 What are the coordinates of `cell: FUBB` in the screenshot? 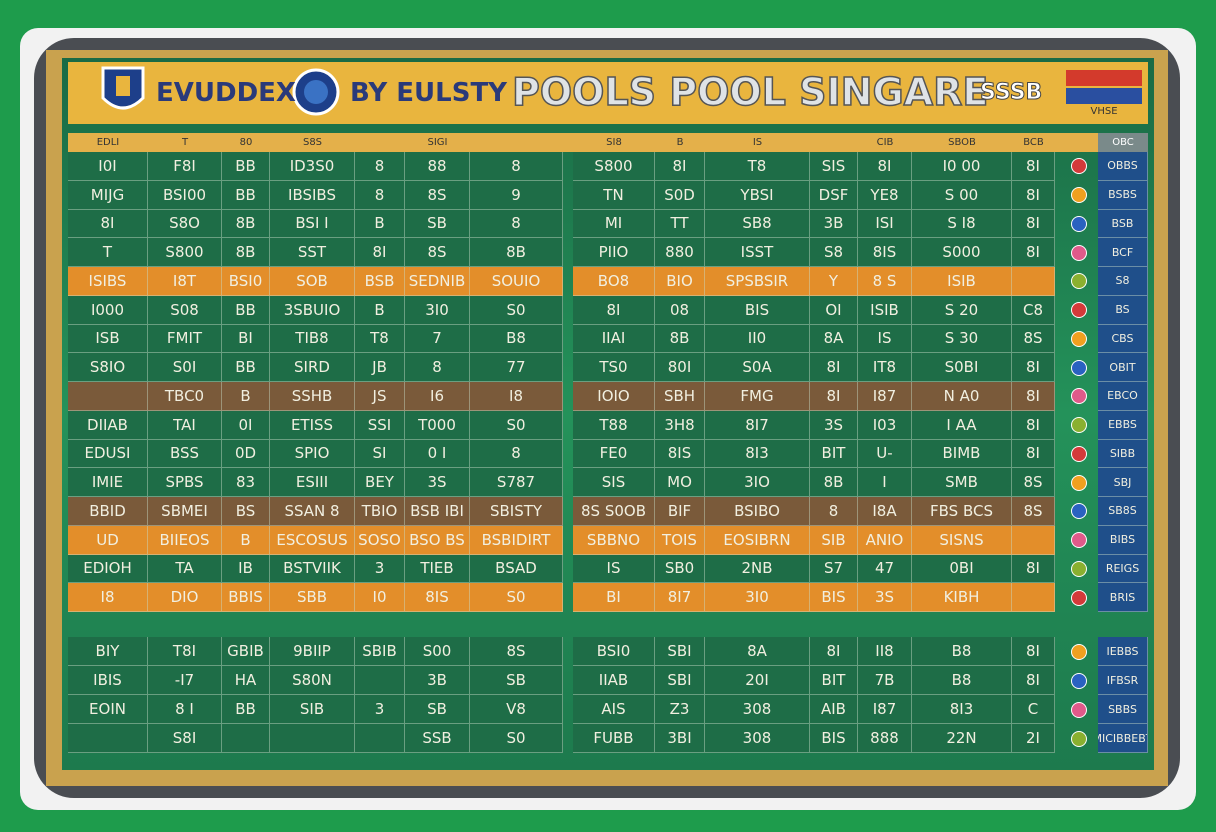 It's located at (614, 738).